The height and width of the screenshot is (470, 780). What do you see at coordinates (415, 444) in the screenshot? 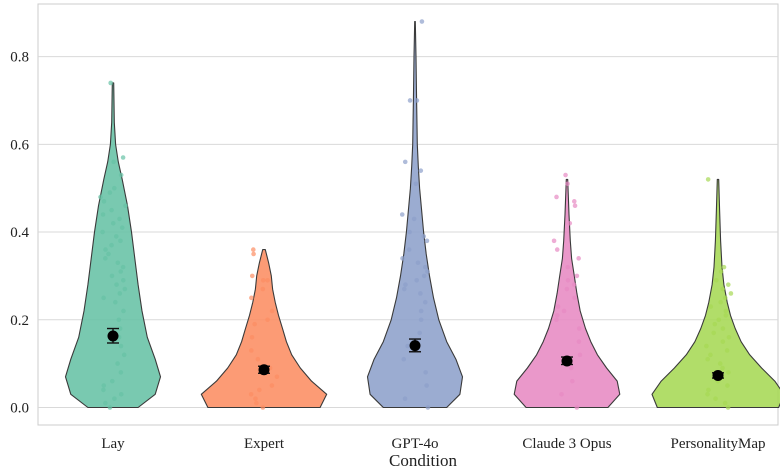
I see `x-tick-label: GPT-4o` at bounding box center [415, 444].